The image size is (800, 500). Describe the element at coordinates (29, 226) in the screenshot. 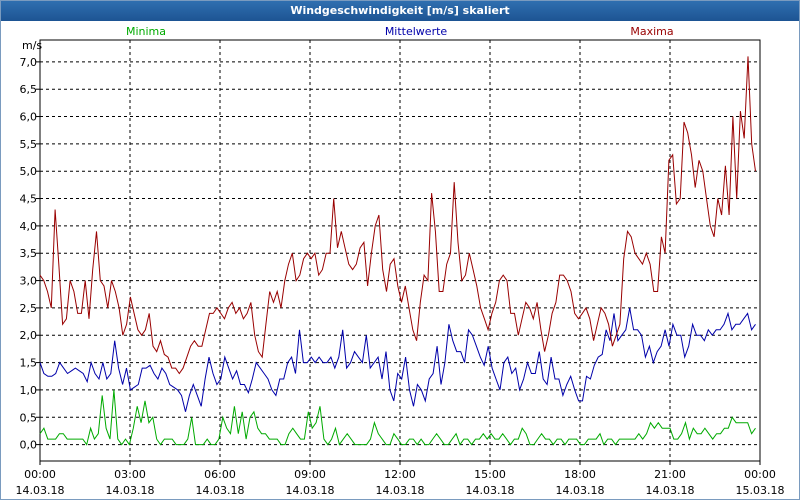

I see `y-tick-label: 4,0` at that location.